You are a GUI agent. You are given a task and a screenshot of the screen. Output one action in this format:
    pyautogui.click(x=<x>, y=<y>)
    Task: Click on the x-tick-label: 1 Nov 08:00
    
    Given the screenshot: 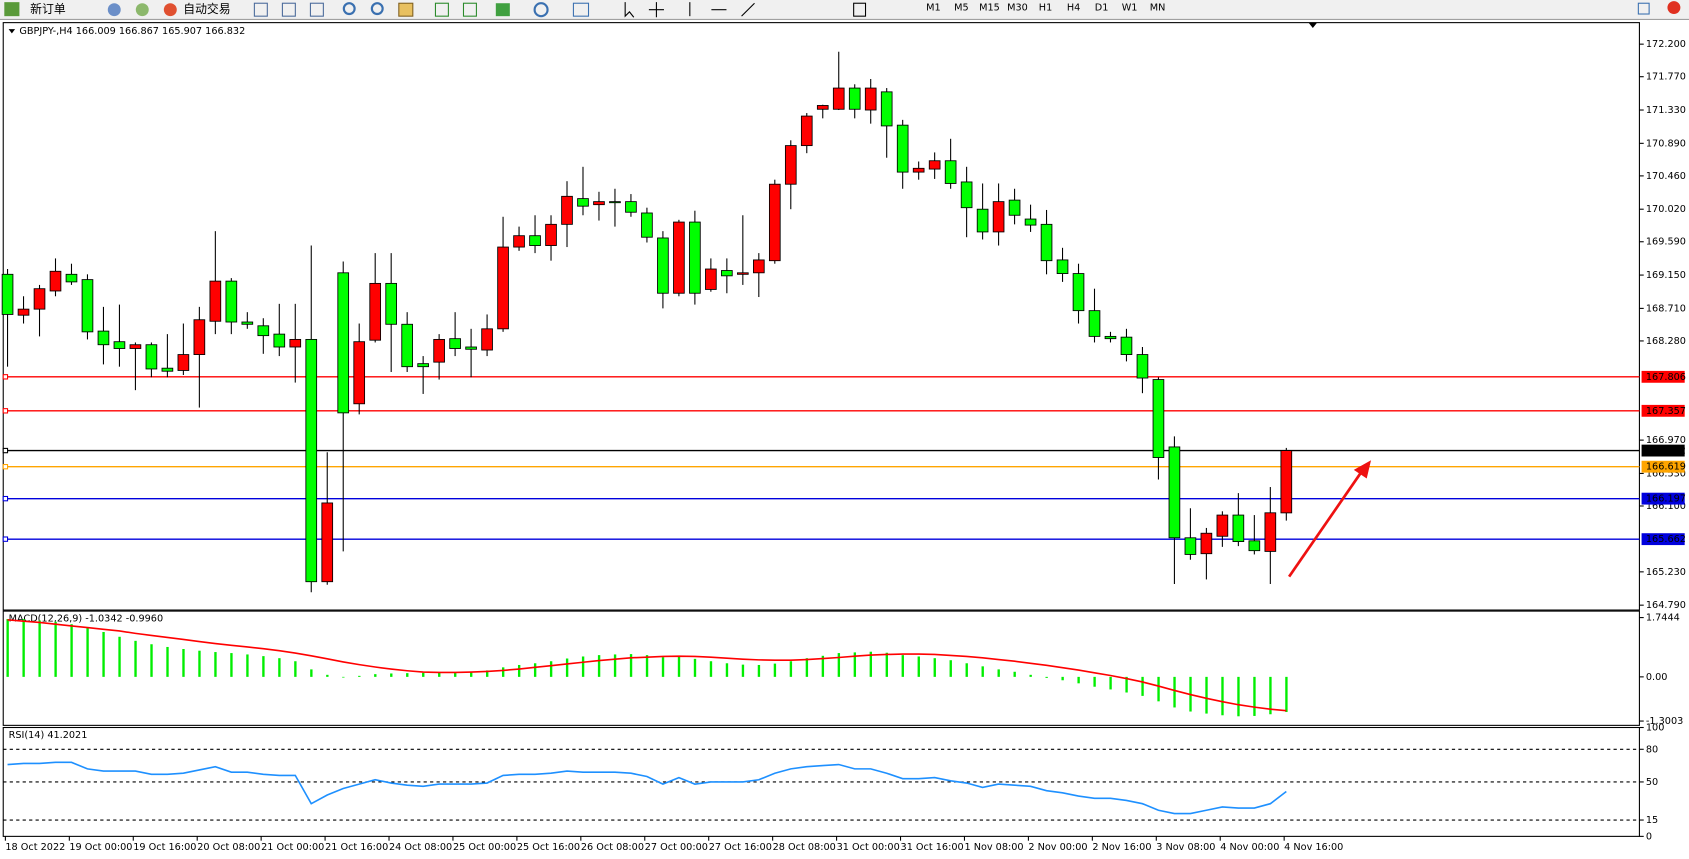 What is the action you would take?
    pyautogui.click(x=993, y=847)
    